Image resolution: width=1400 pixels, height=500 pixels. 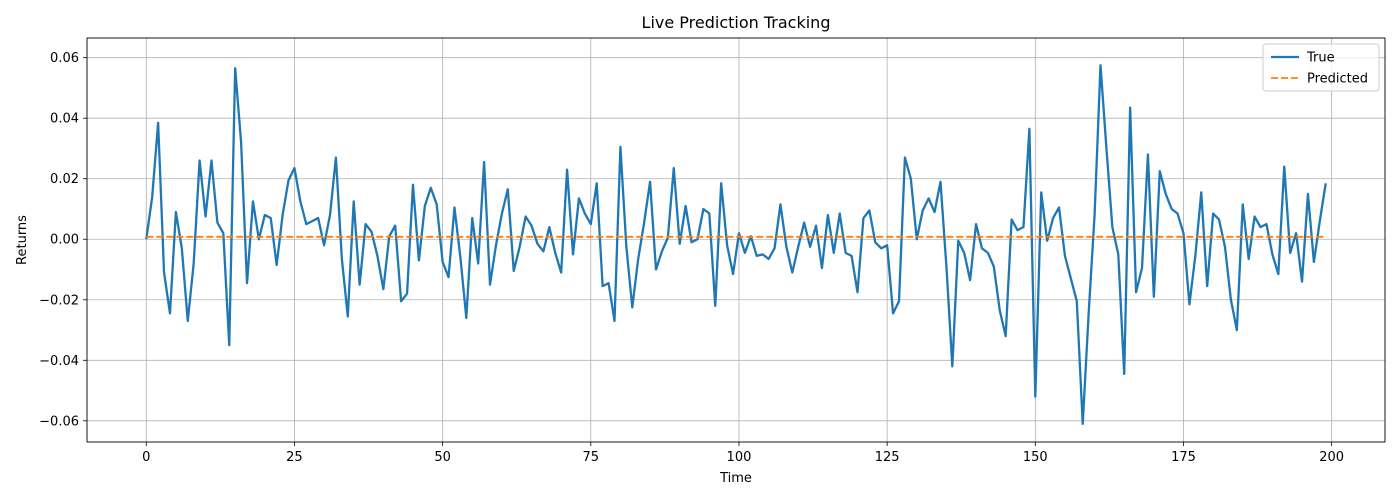 I want to click on chart-title: Live Prediction Tracking, so click(x=736, y=22).